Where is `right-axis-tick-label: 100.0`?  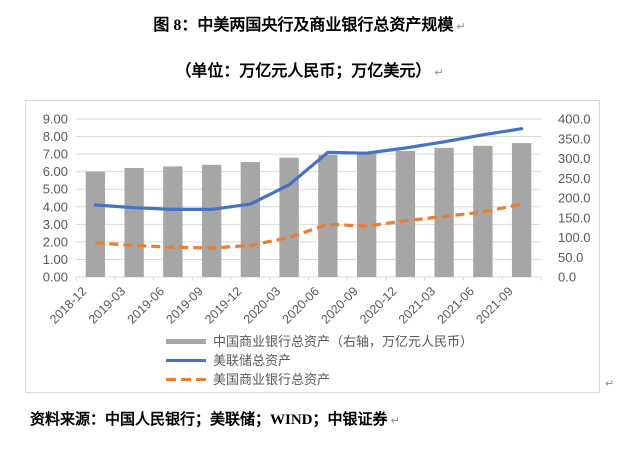
right-axis-tick-label: 100.0 is located at coordinates (574, 237).